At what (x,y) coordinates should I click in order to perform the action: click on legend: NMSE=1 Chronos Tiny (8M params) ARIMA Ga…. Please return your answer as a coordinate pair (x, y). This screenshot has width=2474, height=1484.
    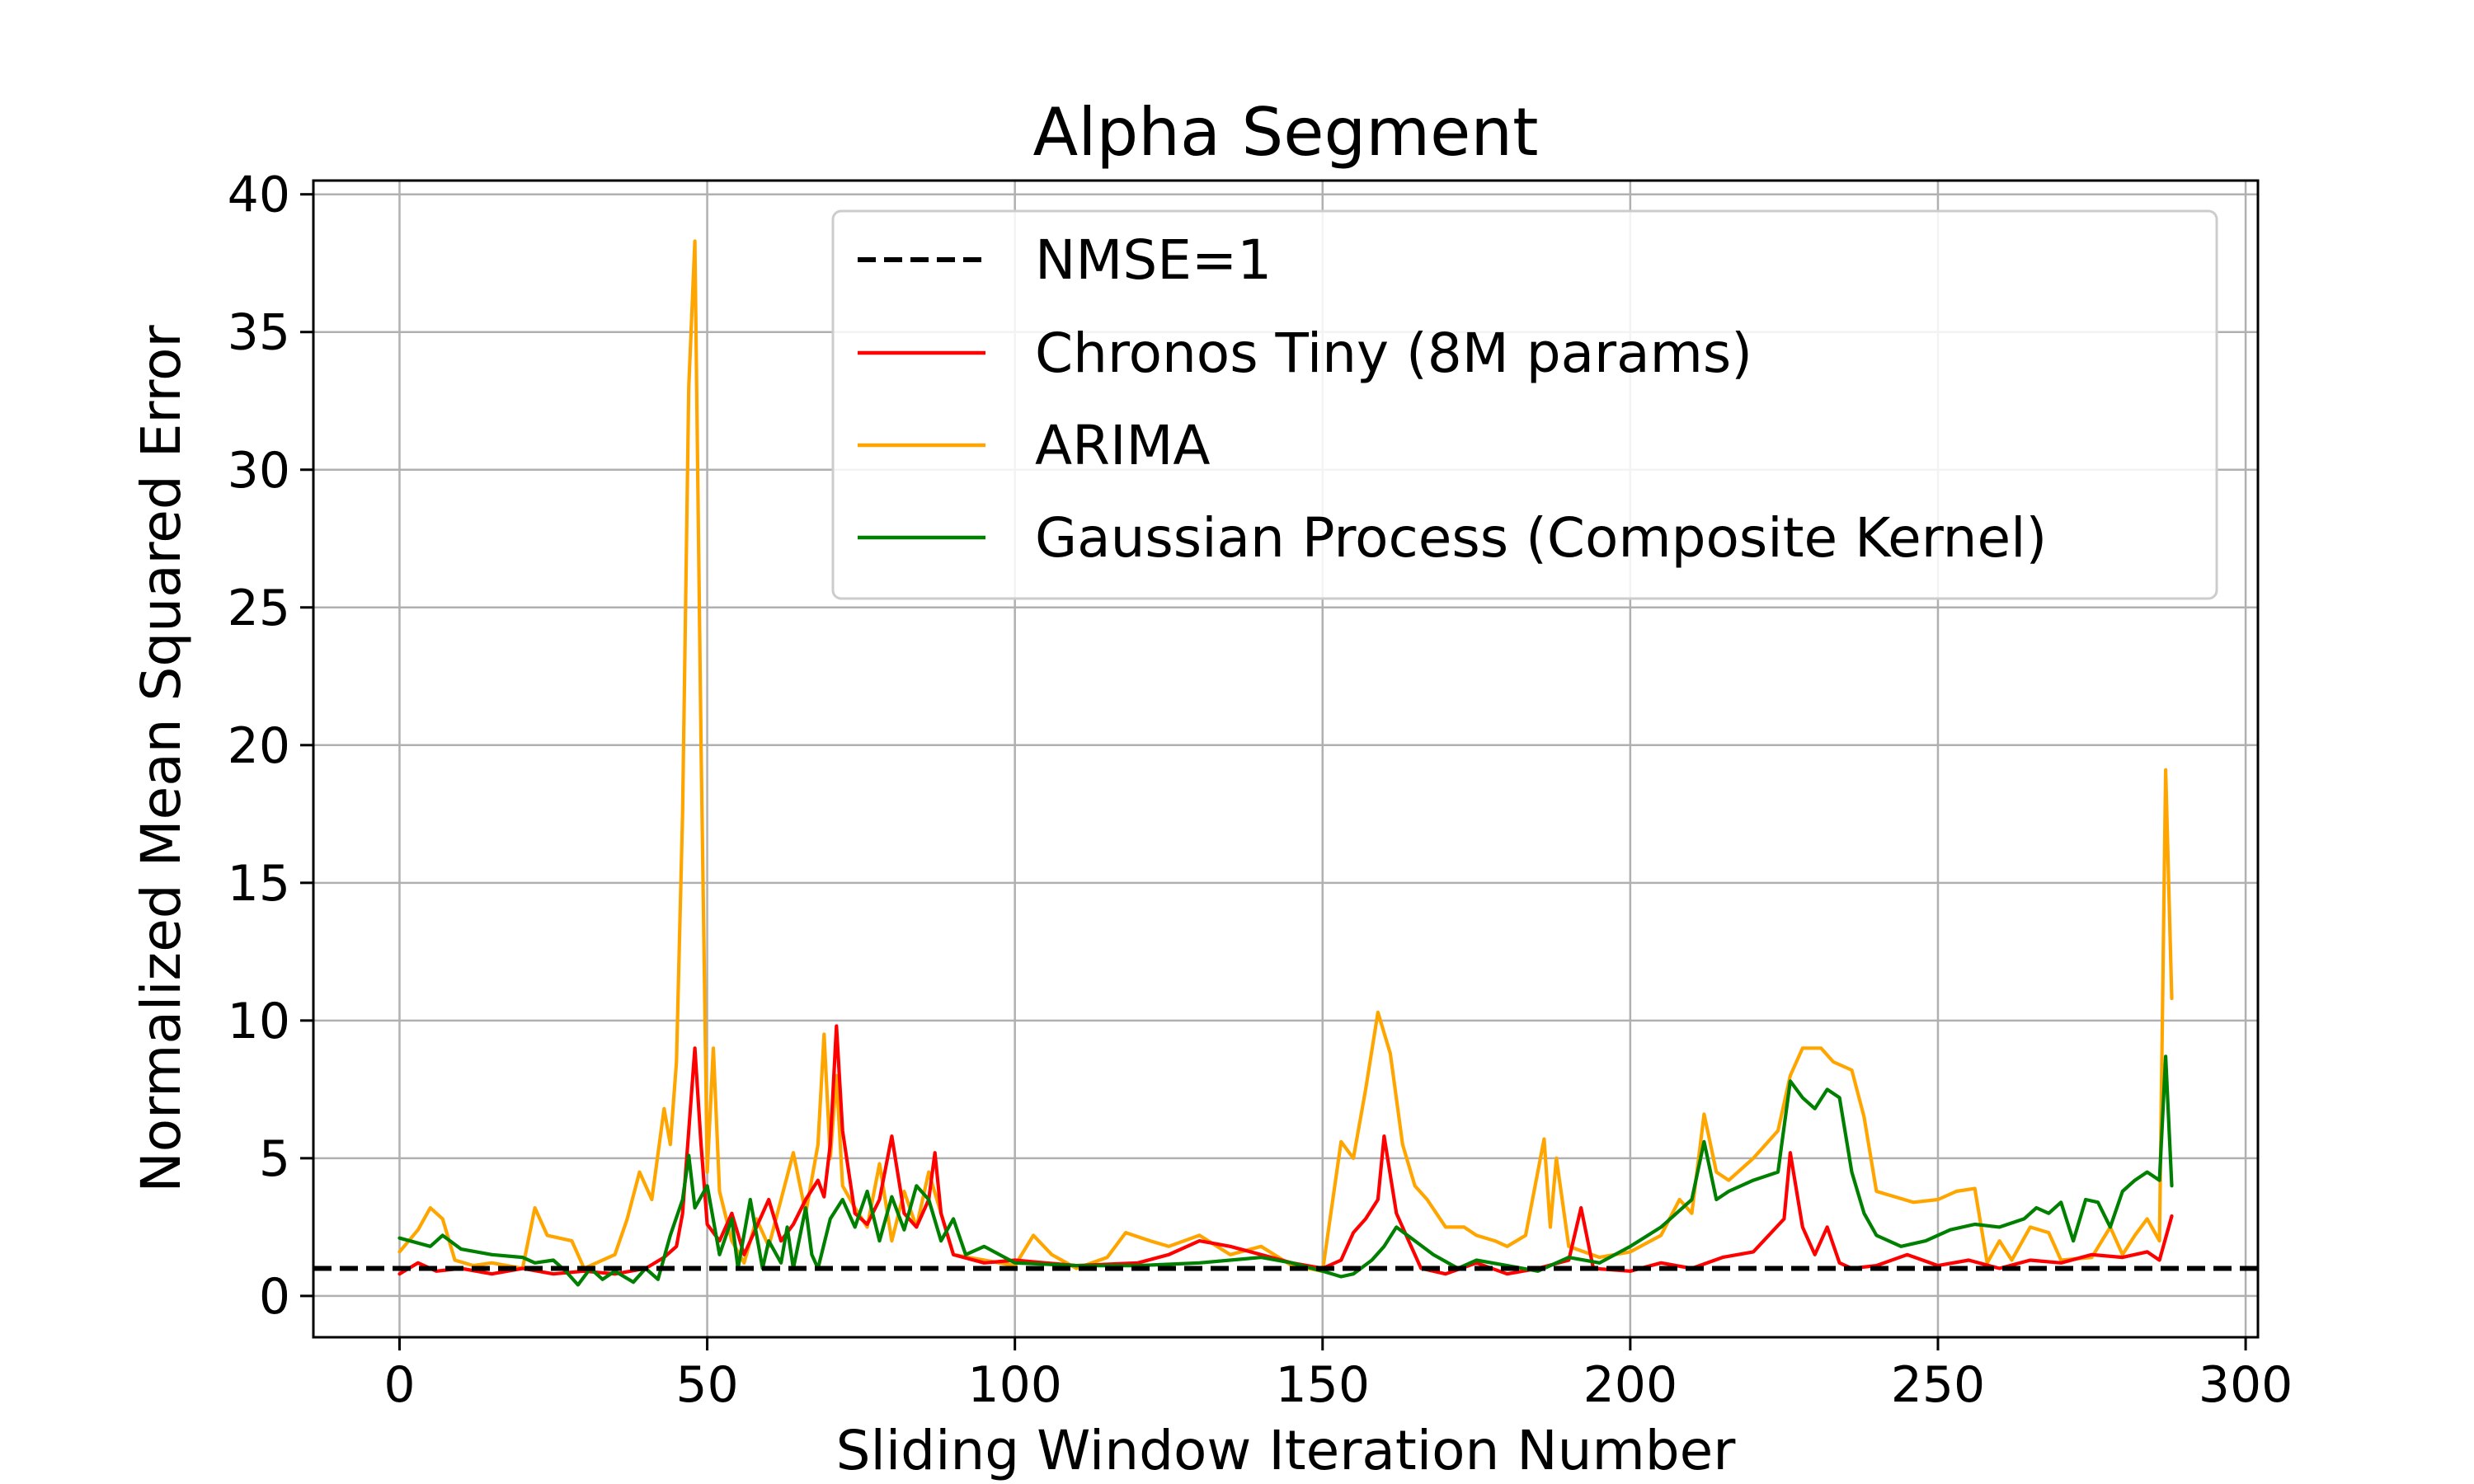
    Looking at the image, I should click on (1524, 404).